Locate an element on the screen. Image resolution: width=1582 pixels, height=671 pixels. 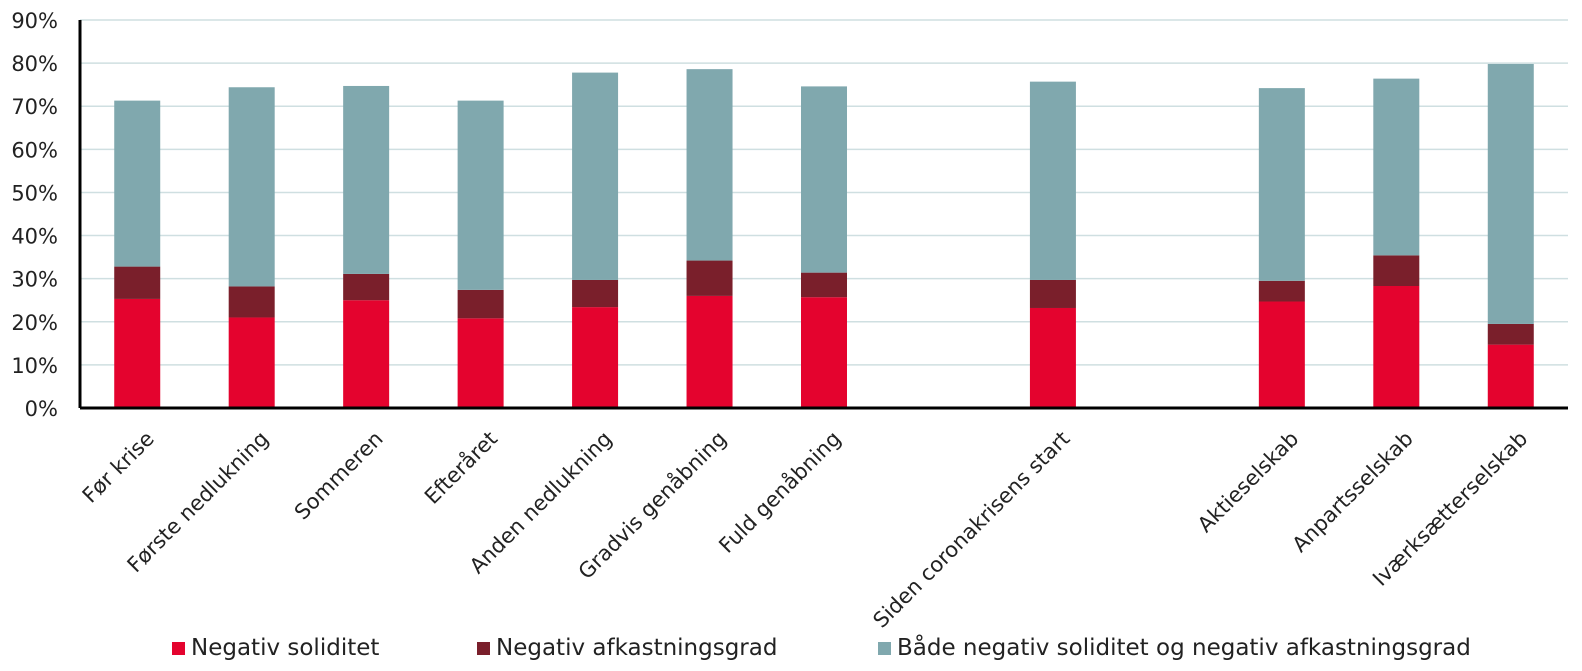
y-tick-label: 30% is located at coordinates (34, 280).